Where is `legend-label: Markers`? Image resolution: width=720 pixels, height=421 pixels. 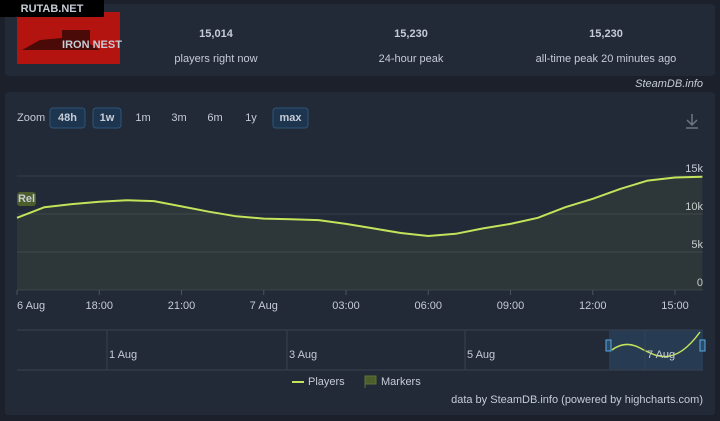
legend-label: Markers is located at coordinates (401, 382).